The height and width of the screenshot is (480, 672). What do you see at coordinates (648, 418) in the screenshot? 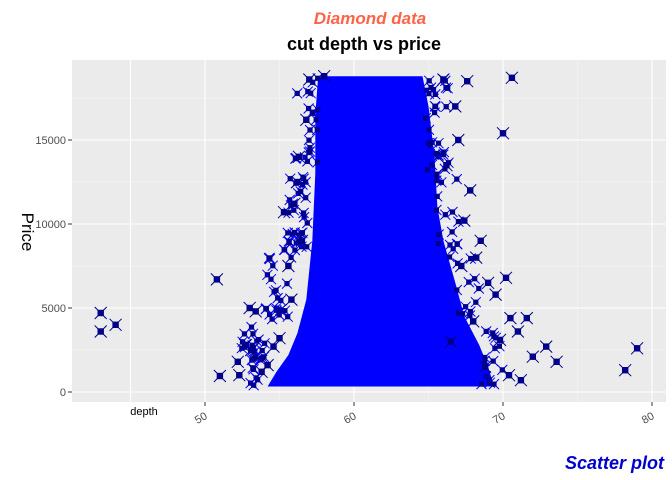
I see `x-tick-label: 80` at bounding box center [648, 418].